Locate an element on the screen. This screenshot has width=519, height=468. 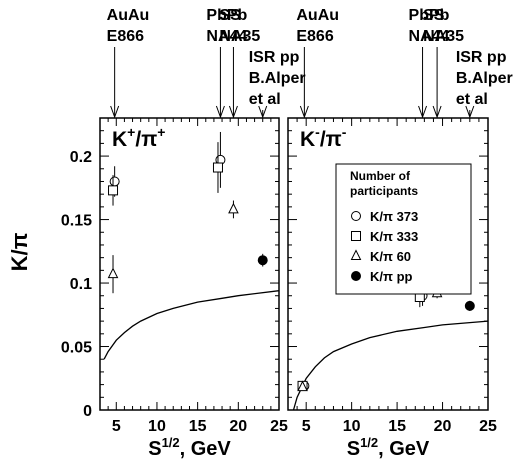
legend-title: Number of is located at coordinates (380, 176).